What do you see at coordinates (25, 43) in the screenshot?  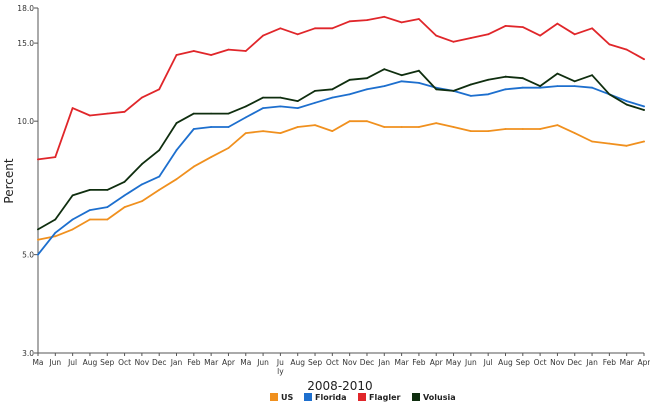 I see `y-tick-label: 15.0` at bounding box center [25, 43].